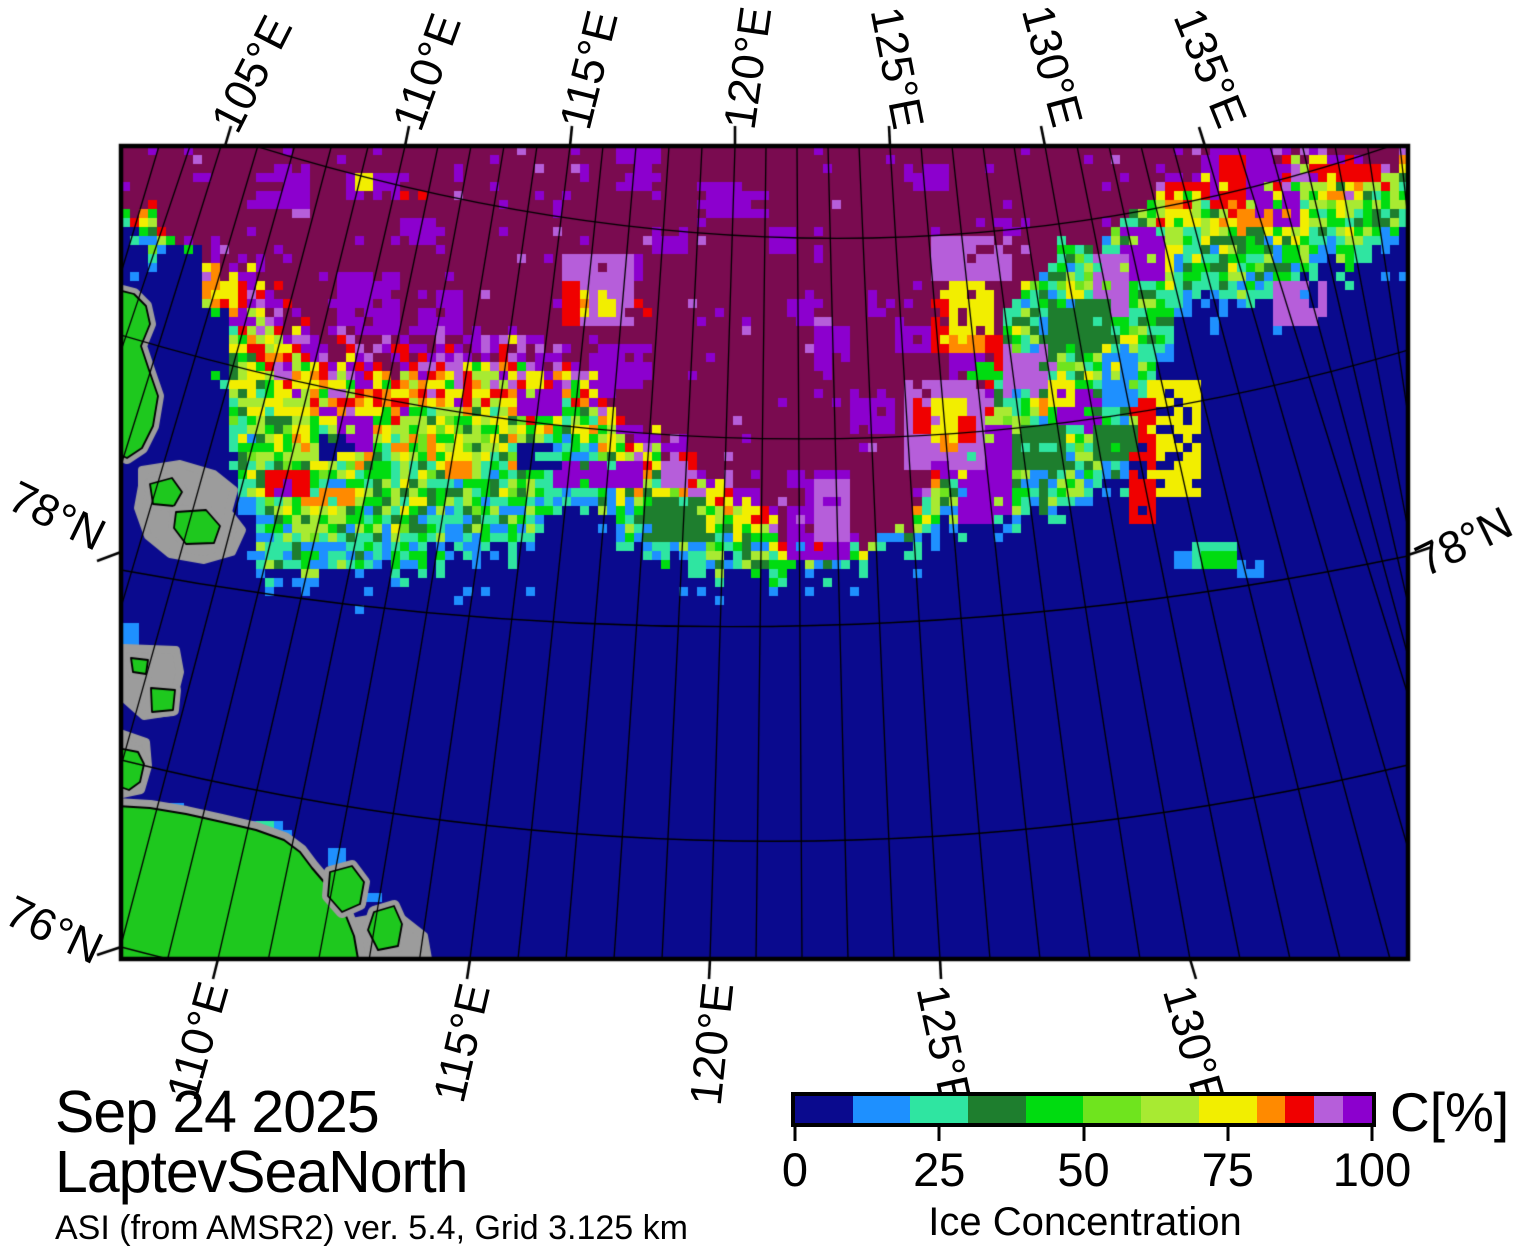  I want to click on colorbar: 0 25 50 75 100 C[%] Ice Concentration, so click(1145, 1166).